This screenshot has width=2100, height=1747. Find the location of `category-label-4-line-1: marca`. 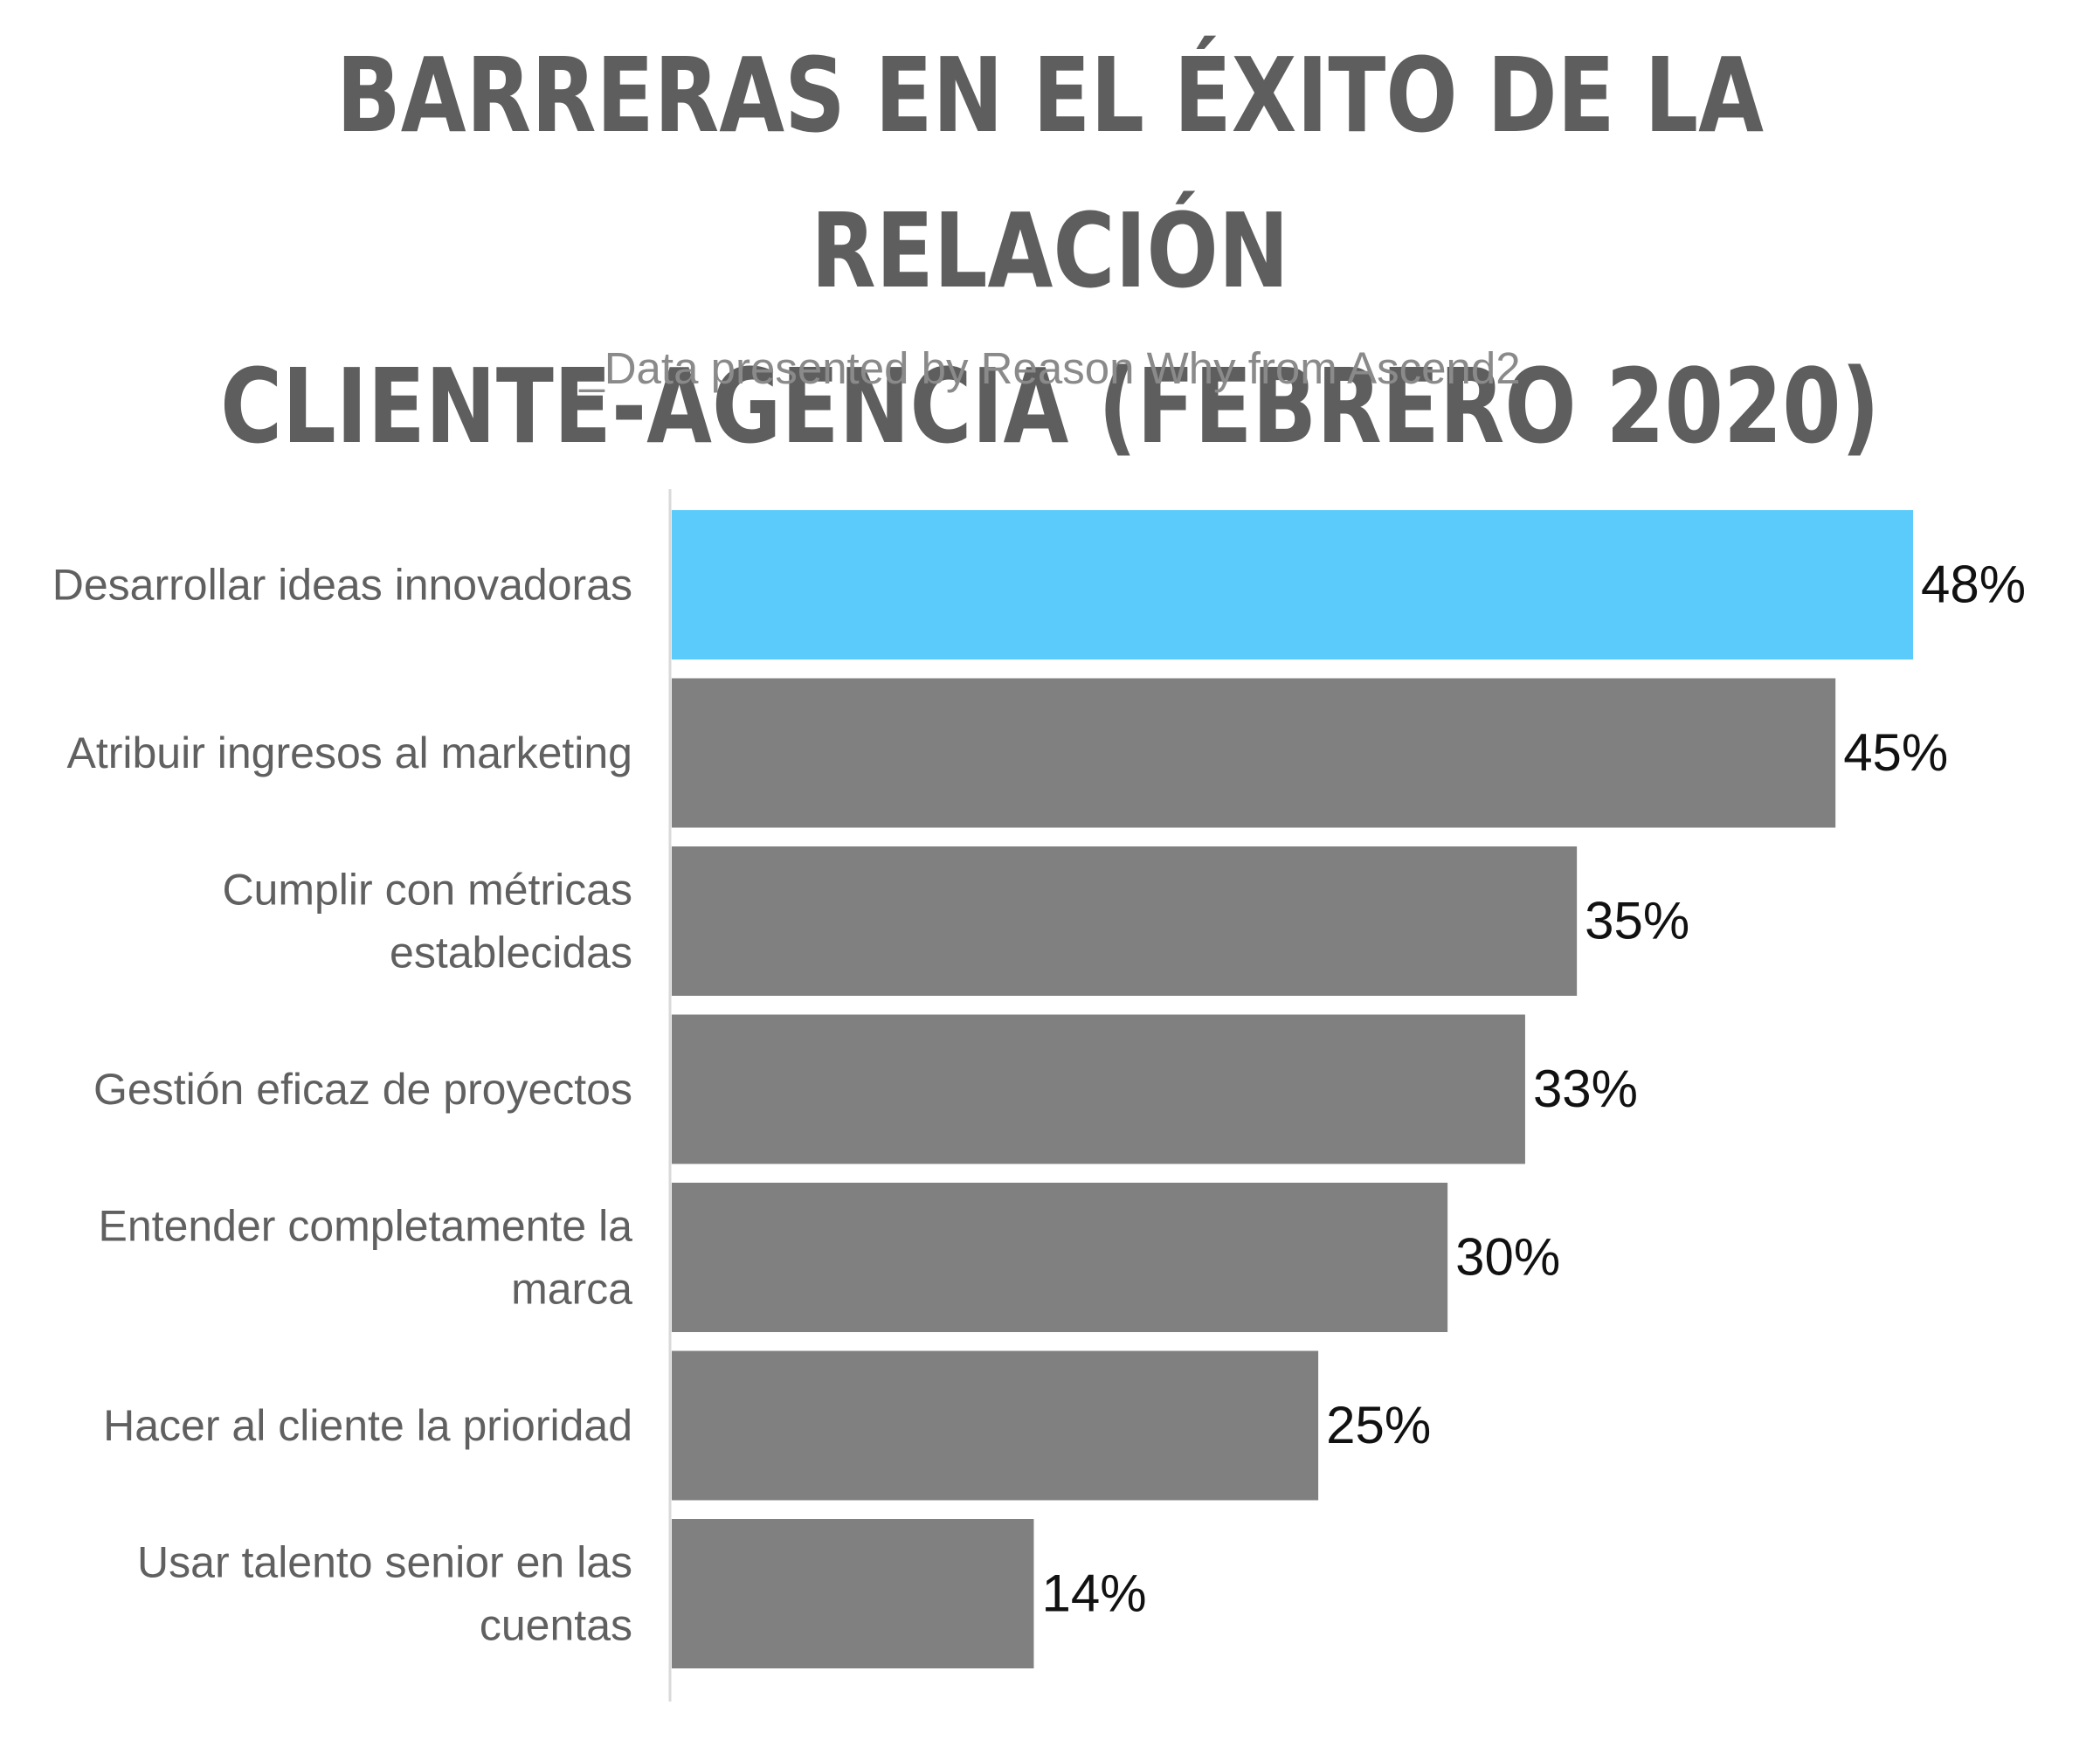

category-label-4-line-1: marca is located at coordinates (572, 1289).